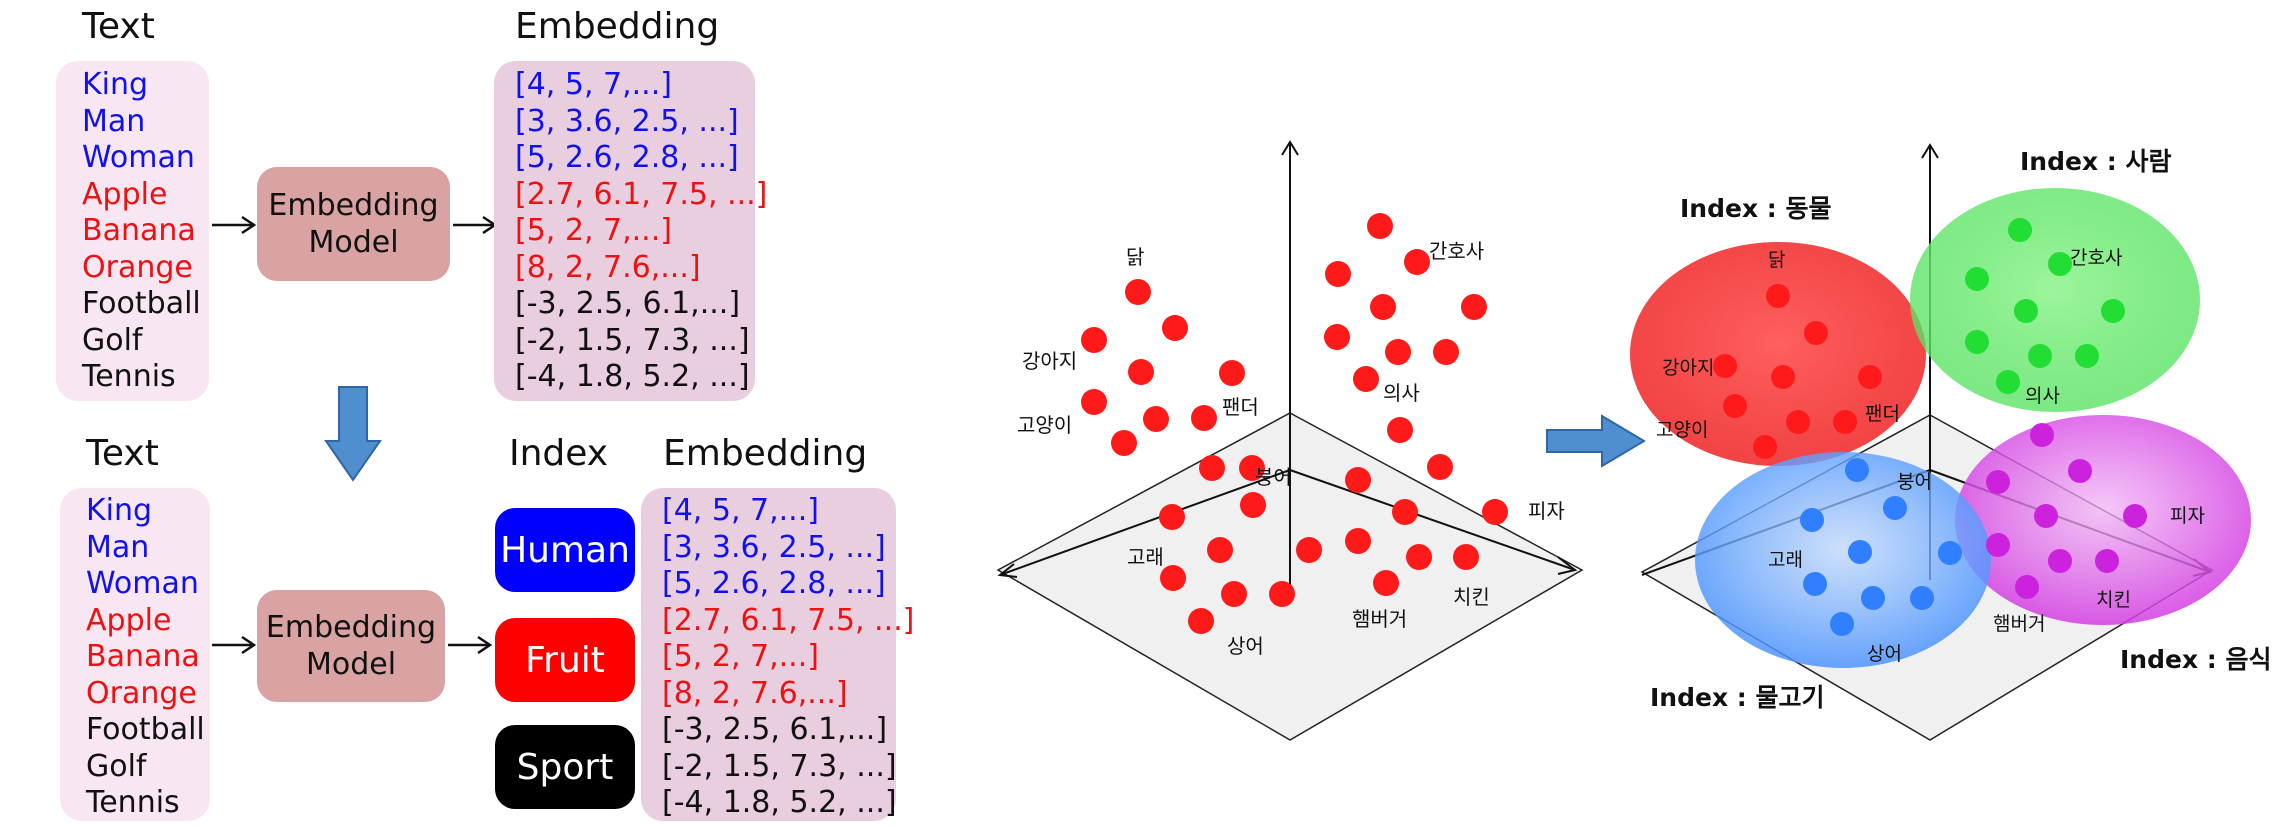  What do you see at coordinates (755, 693) in the screenshot?
I see `embedding-vector: [8, 2, 7.6,...]` at bounding box center [755, 693].